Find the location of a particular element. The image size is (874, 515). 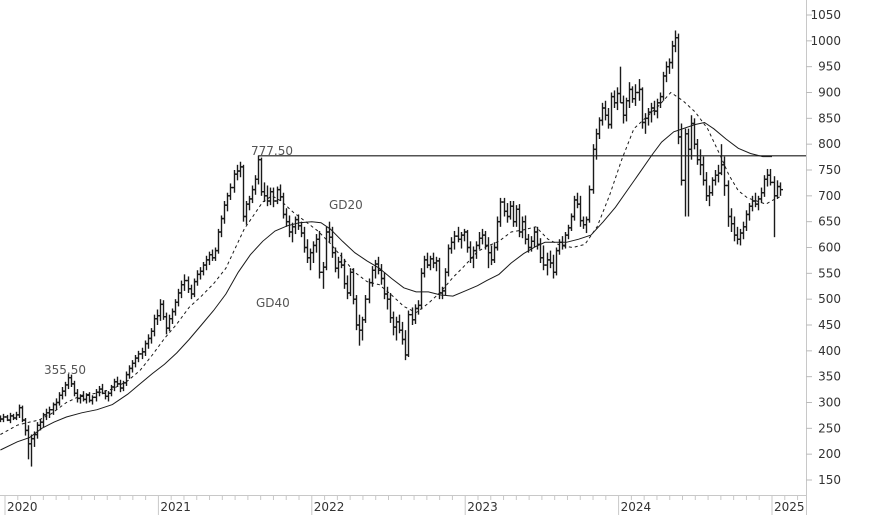

high-value-label: 777.50 is located at coordinates (272, 151).